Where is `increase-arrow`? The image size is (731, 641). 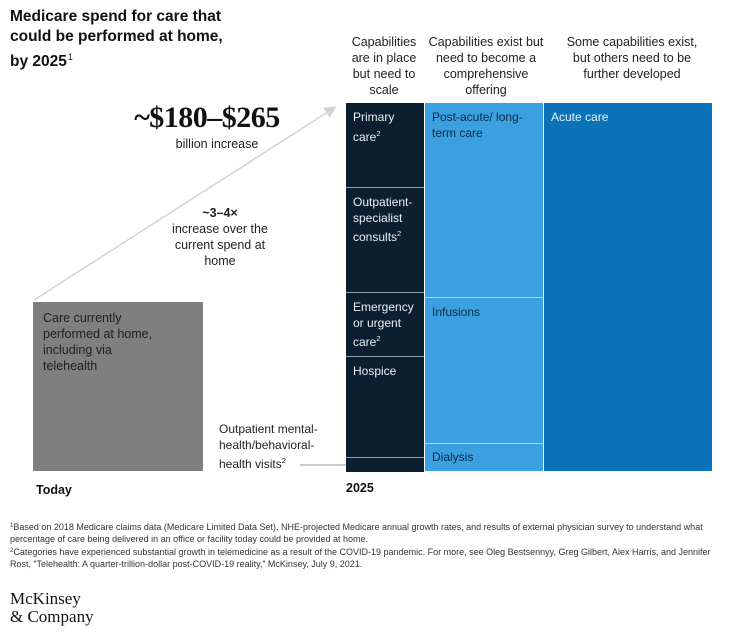 increase-arrow is located at coordinates (185, 203).